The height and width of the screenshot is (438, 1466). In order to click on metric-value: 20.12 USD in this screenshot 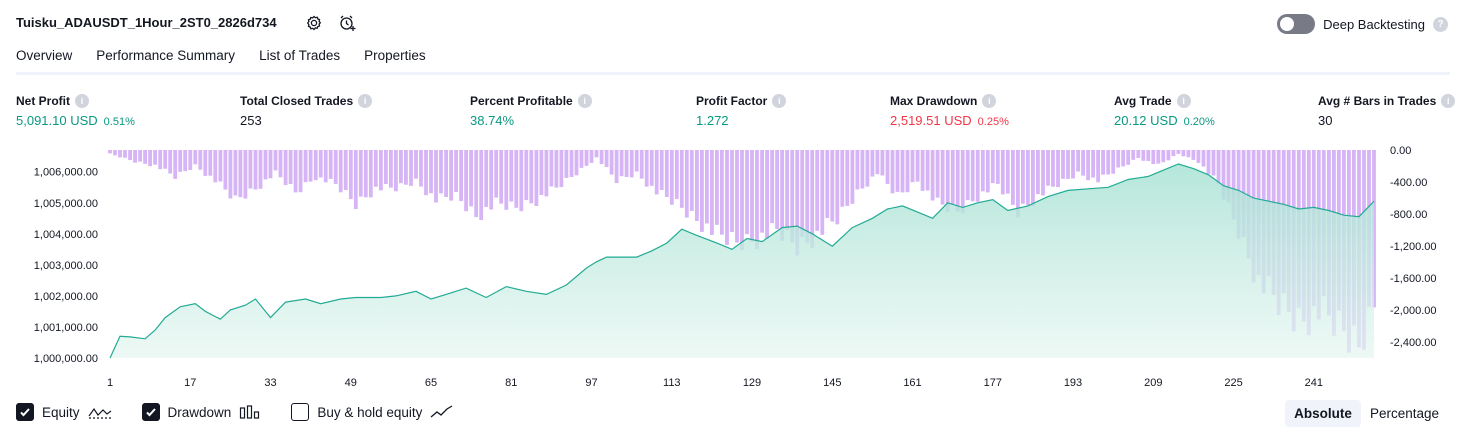, I will do `click(1146, 120)`.